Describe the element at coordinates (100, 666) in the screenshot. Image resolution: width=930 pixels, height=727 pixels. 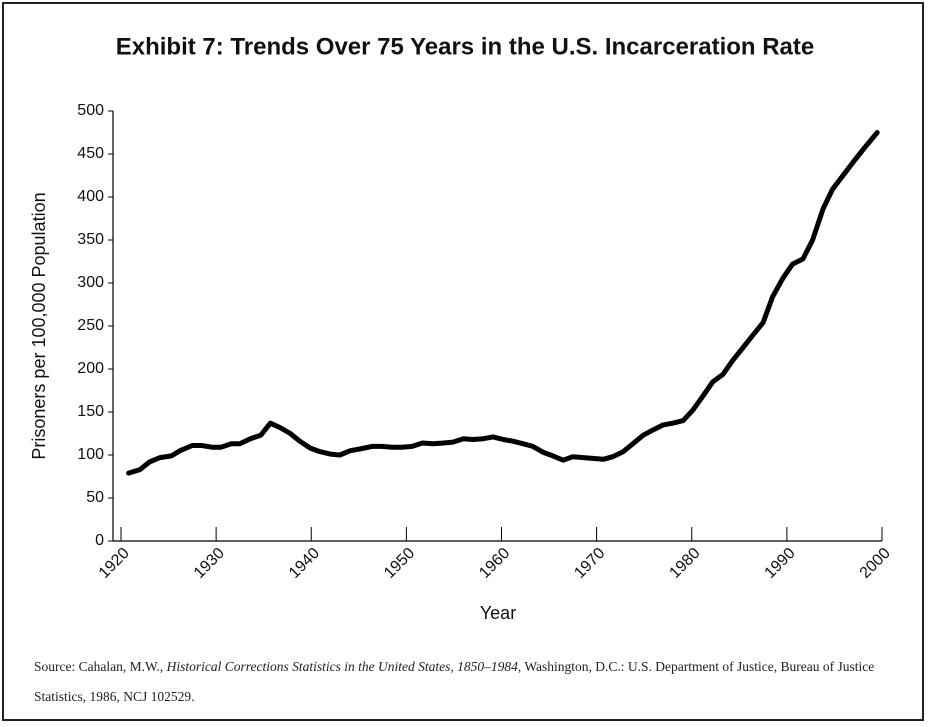
I see `source-prefix: Source: Cahalan, M.W.,` at that location.